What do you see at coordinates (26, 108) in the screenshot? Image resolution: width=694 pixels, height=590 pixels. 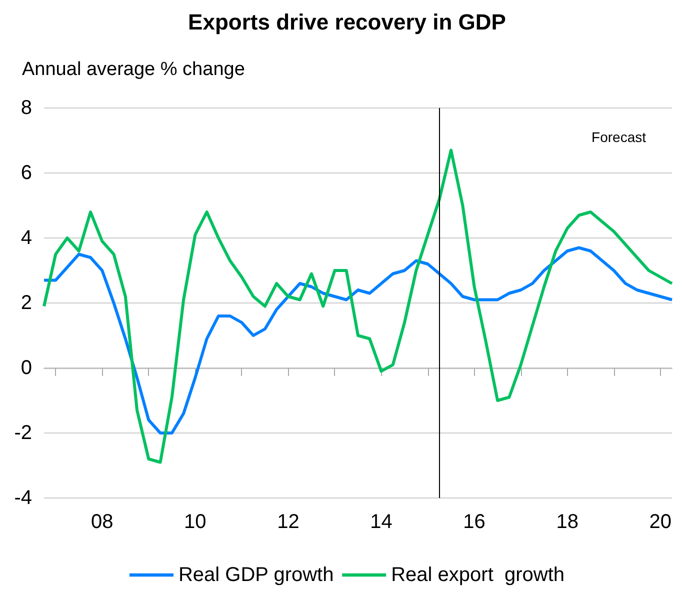 I see `y-tick-label: 8` at bounding box center [26, 108].